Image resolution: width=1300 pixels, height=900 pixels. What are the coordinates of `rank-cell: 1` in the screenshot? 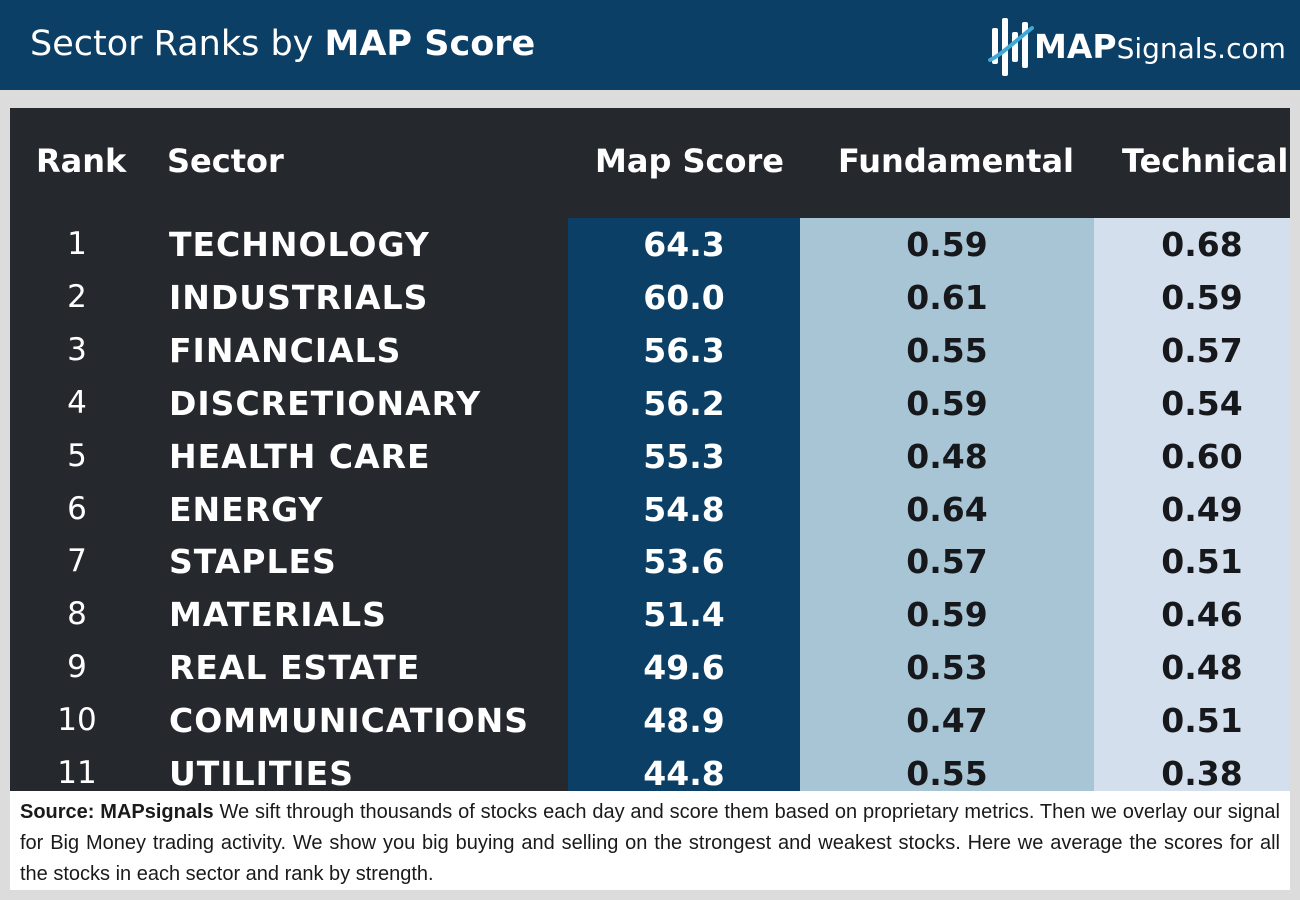 It's located at (77, 244).